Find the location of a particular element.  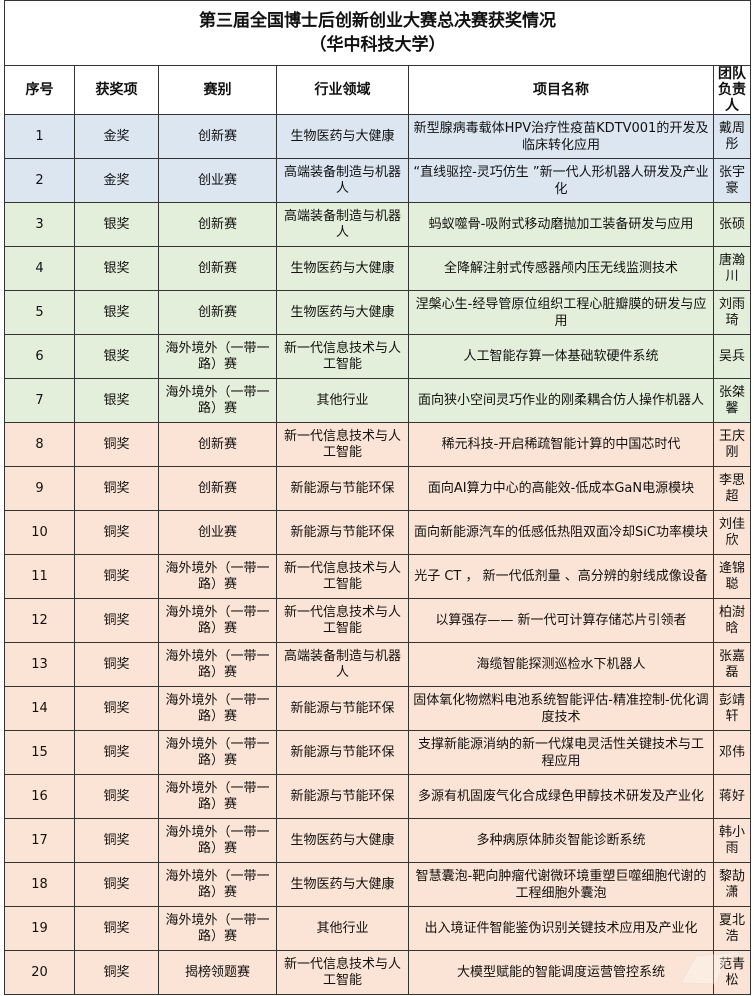

row-number-text: 16 is located at coordinates (39, 796).